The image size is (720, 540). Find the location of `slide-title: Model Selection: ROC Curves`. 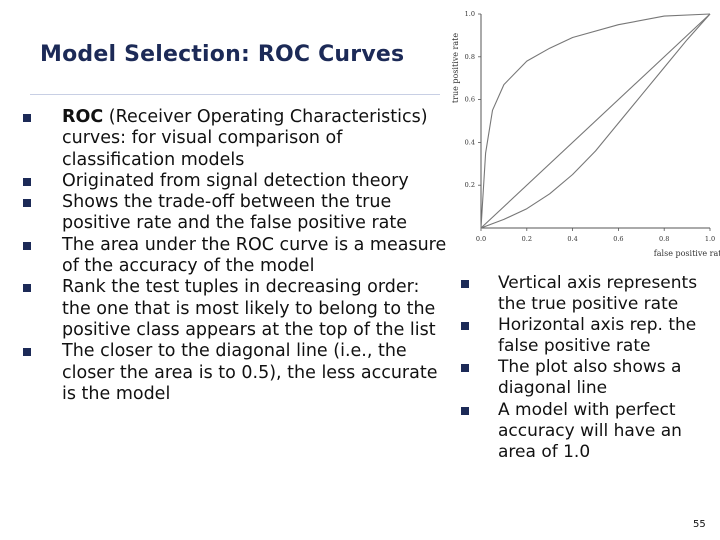

slide-title: Model Selection: ROC Curves is located at coordinates (222, 54).